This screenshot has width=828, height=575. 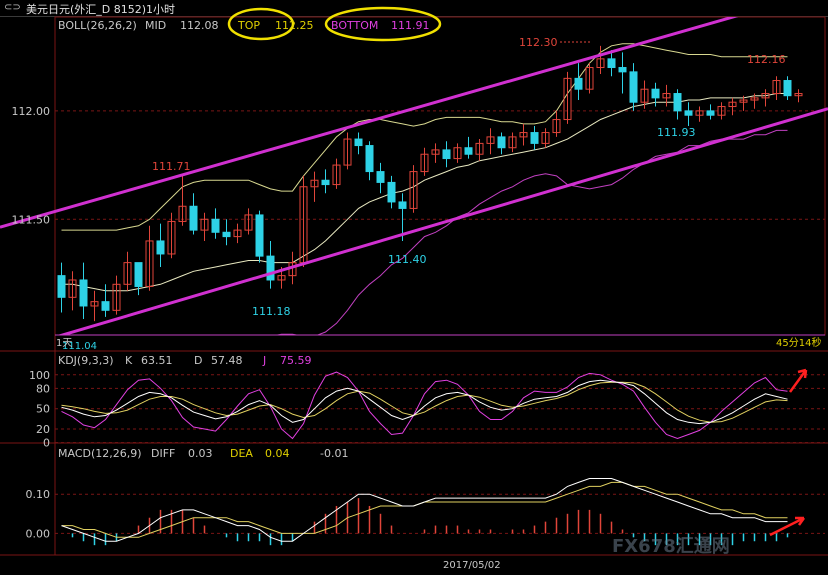 What do you see at coordinates (79, 346) in the screenshot?
I see `annotation-low-4: 111.04` at bounding box center [79, 346].